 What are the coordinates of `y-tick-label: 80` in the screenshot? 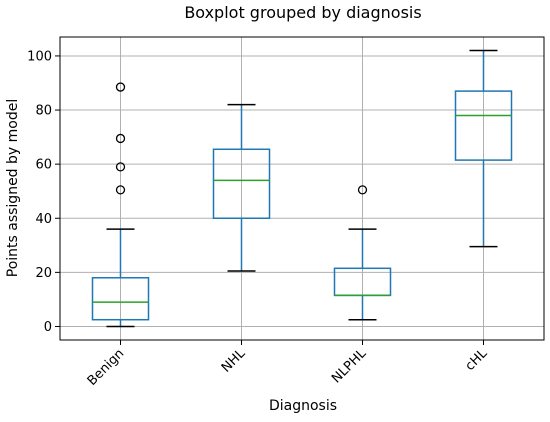 It's located at (43, 111).